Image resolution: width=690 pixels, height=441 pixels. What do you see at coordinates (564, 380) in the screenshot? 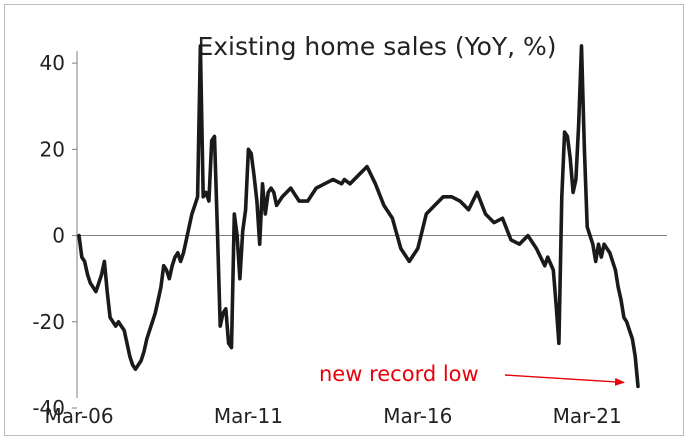
I see `annotation-arrow` at bounding box center [564, 380].